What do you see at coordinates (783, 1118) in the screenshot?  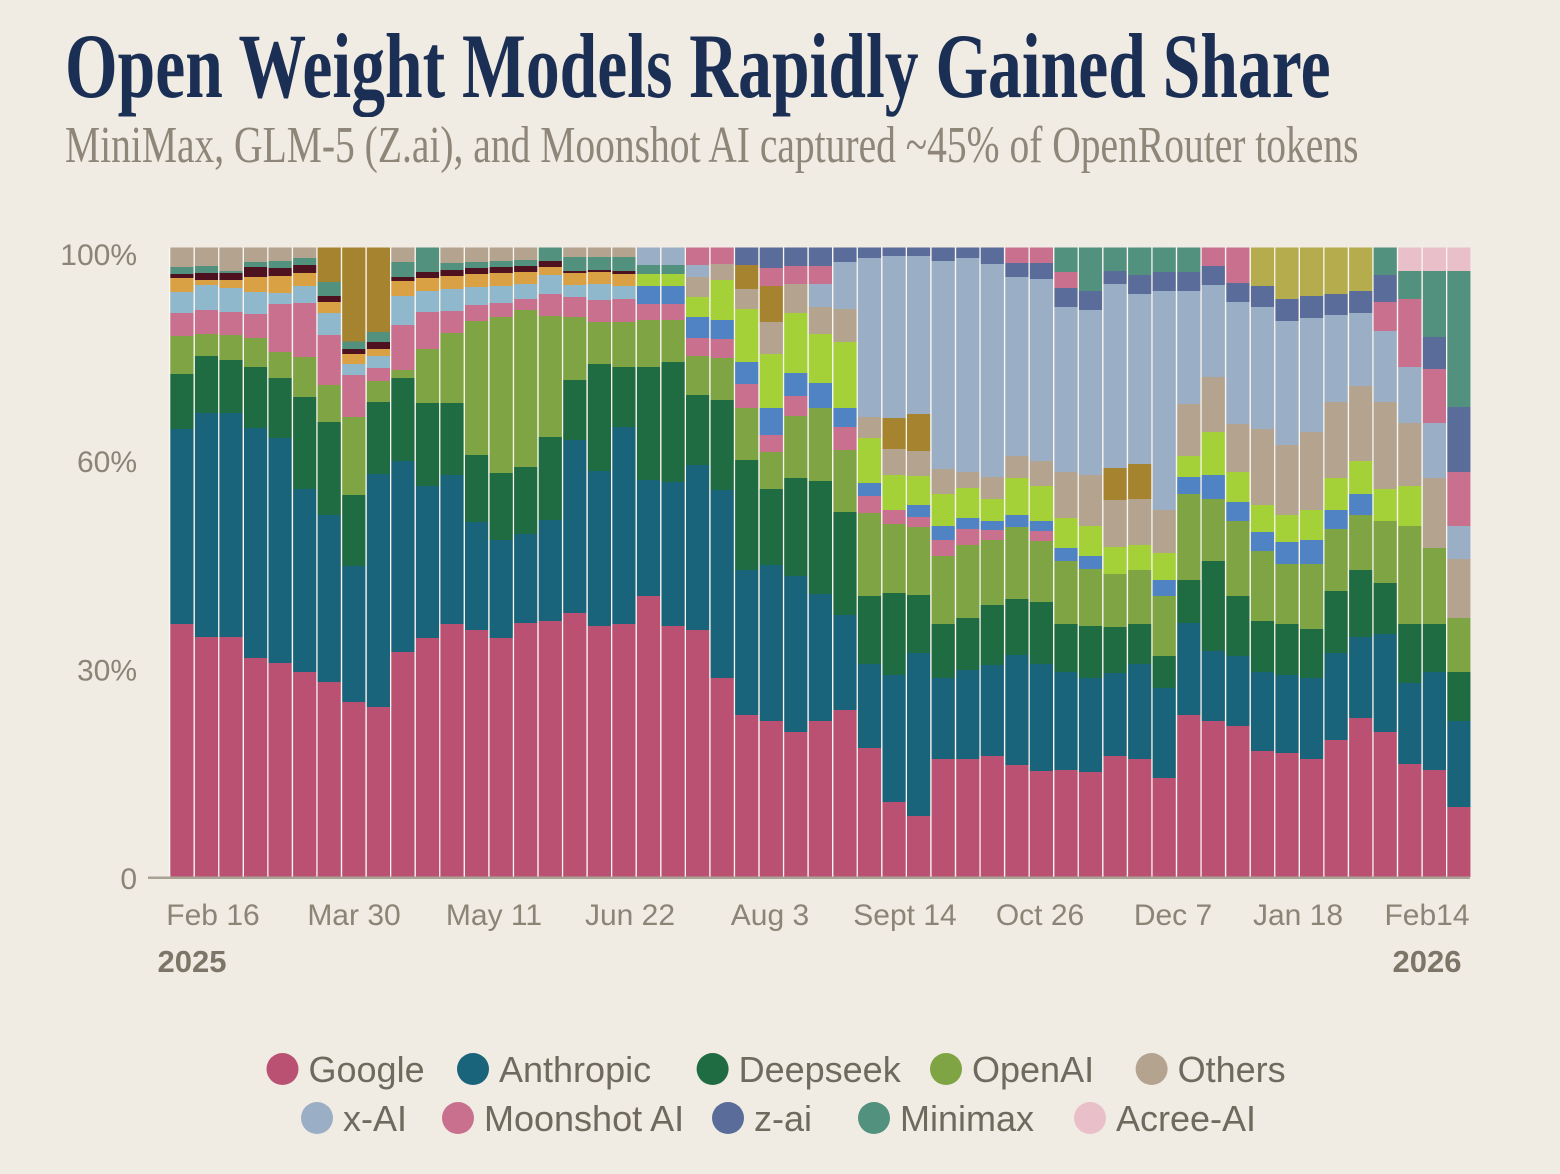 I see `svg-text: z-ai` at bounding box center [783, 1118].